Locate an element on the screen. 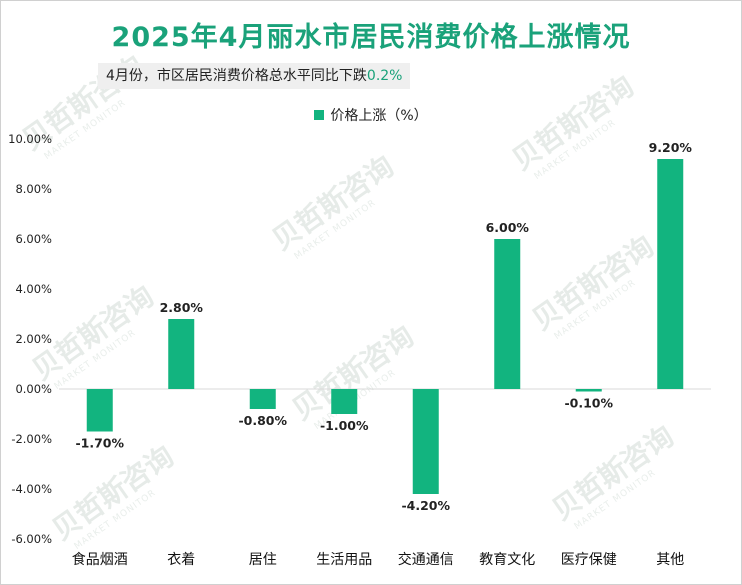 The width and height of the screenshot is (742, 585). category-label: 医疗保健 is located at coordinates (589, 560).